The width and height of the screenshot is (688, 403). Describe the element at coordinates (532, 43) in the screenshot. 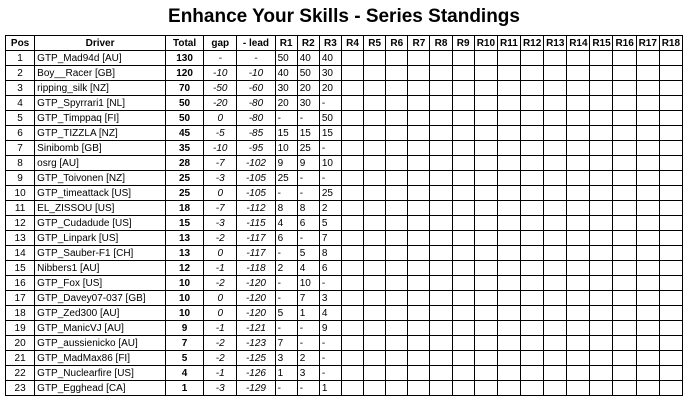

I see `col-header-r12: R12` at that location.